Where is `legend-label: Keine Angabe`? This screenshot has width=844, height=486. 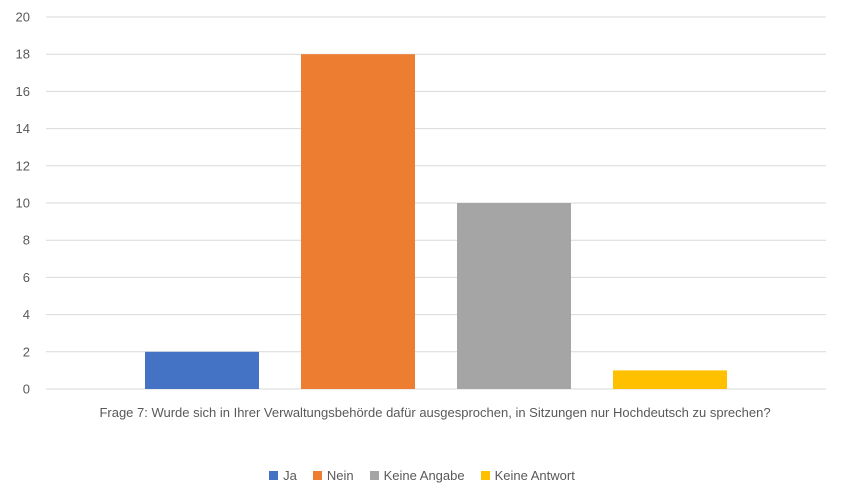
legend-label: Keine Angabe is located at coordinates (424, 475).